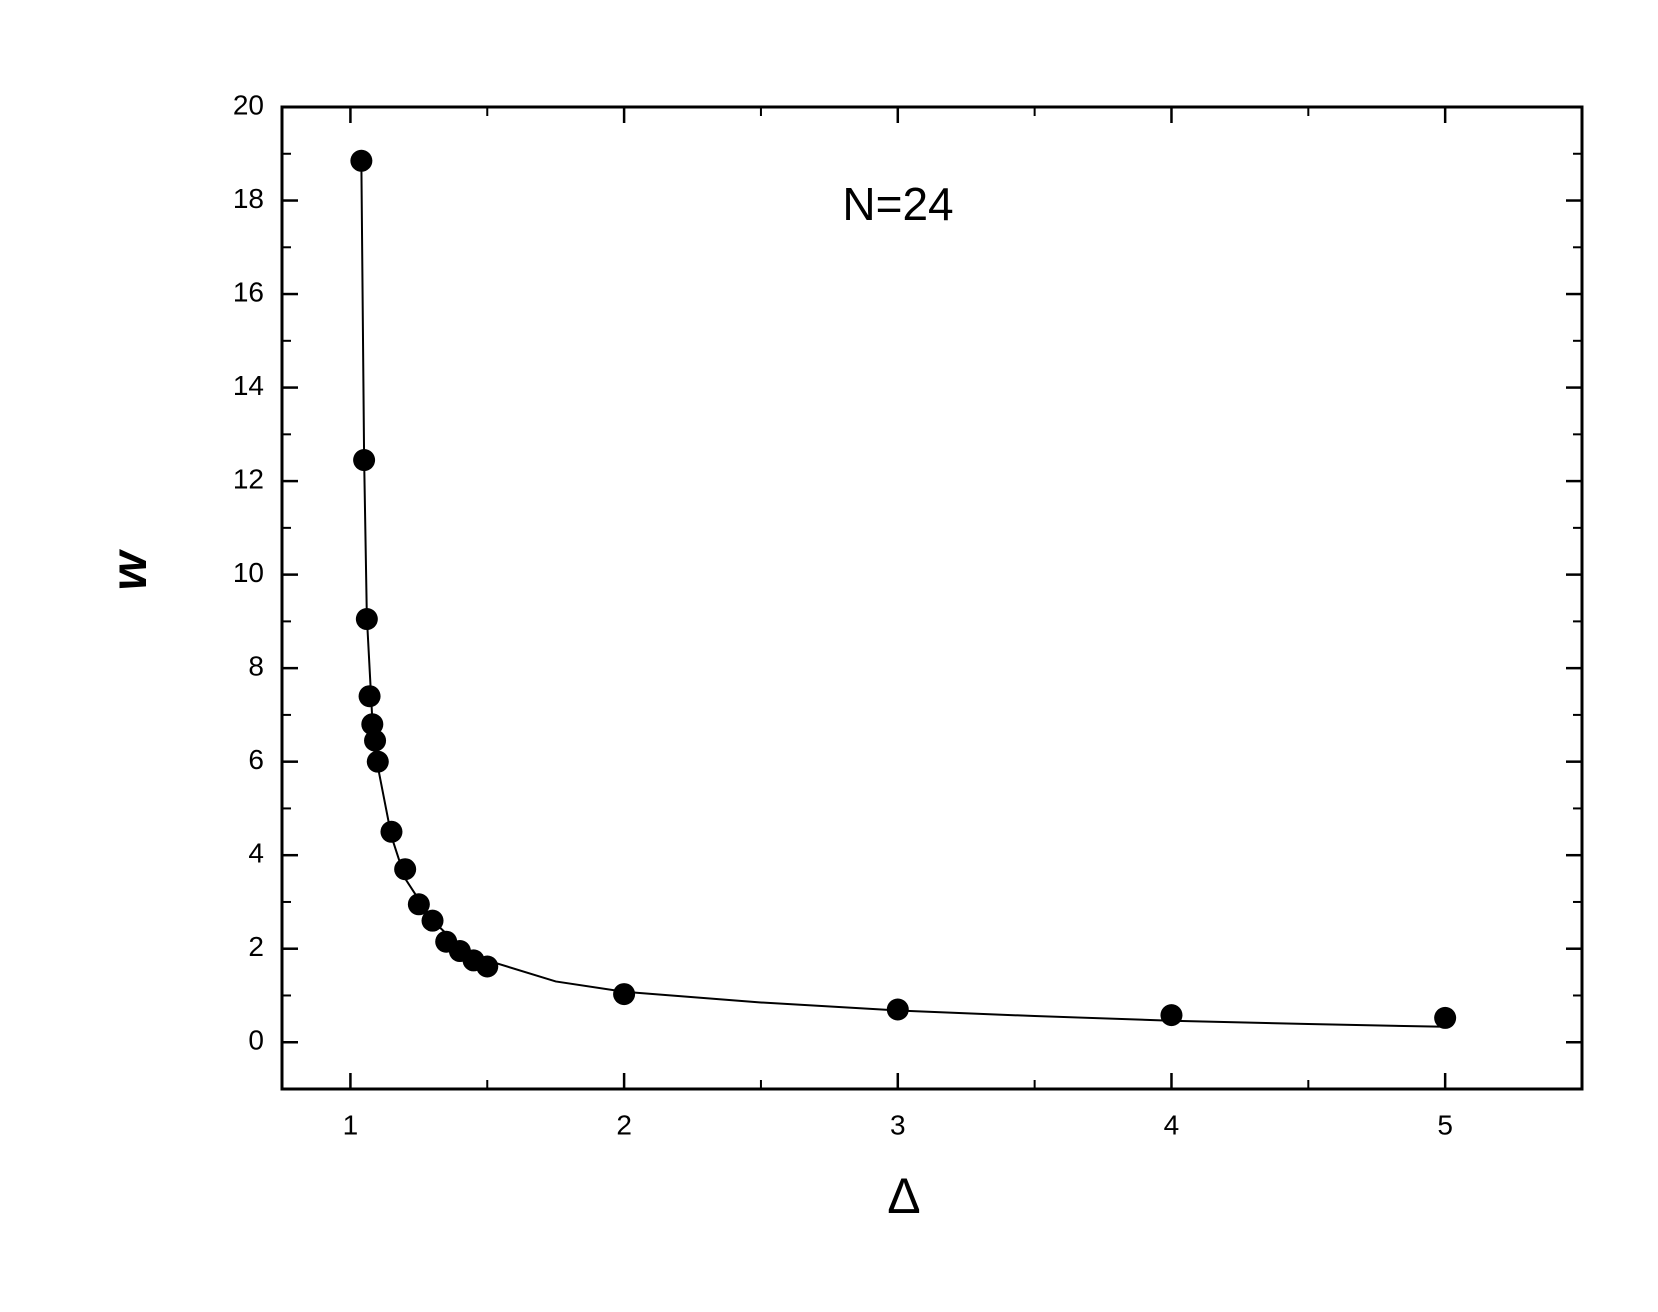 This screenshot has height=1312, width=1658. What do you see at coordinates (248, 478) in the screenshot?
I see `y-tick-label: 12` at bounding box center [248, 478].